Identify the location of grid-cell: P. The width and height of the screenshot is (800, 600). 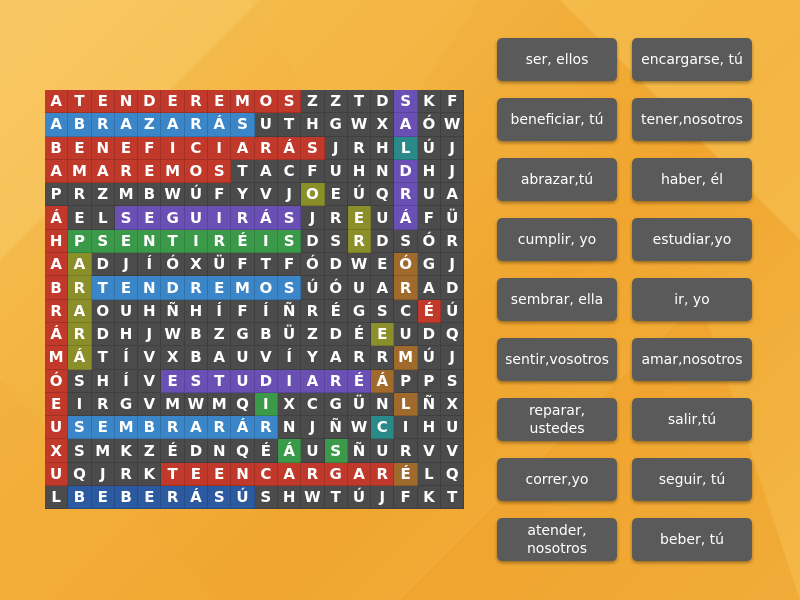
(80, 241).